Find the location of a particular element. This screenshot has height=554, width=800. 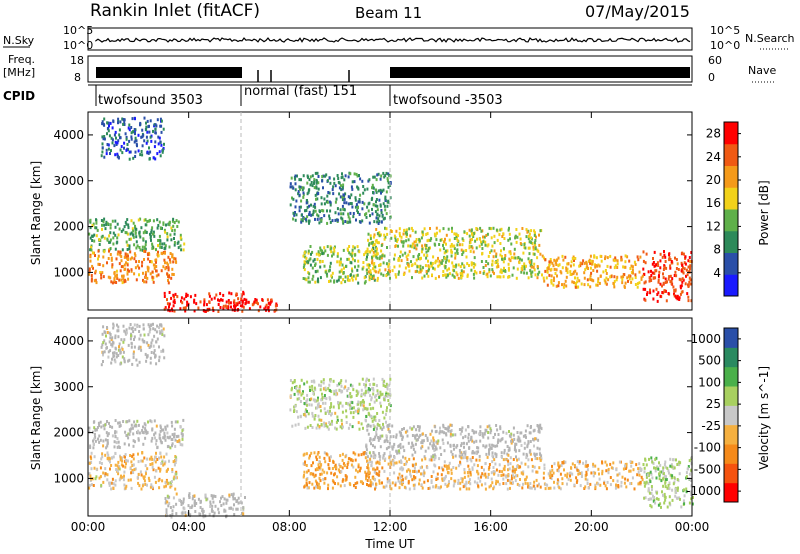

nsky-strip-frame is located at coordinates (390, 39).